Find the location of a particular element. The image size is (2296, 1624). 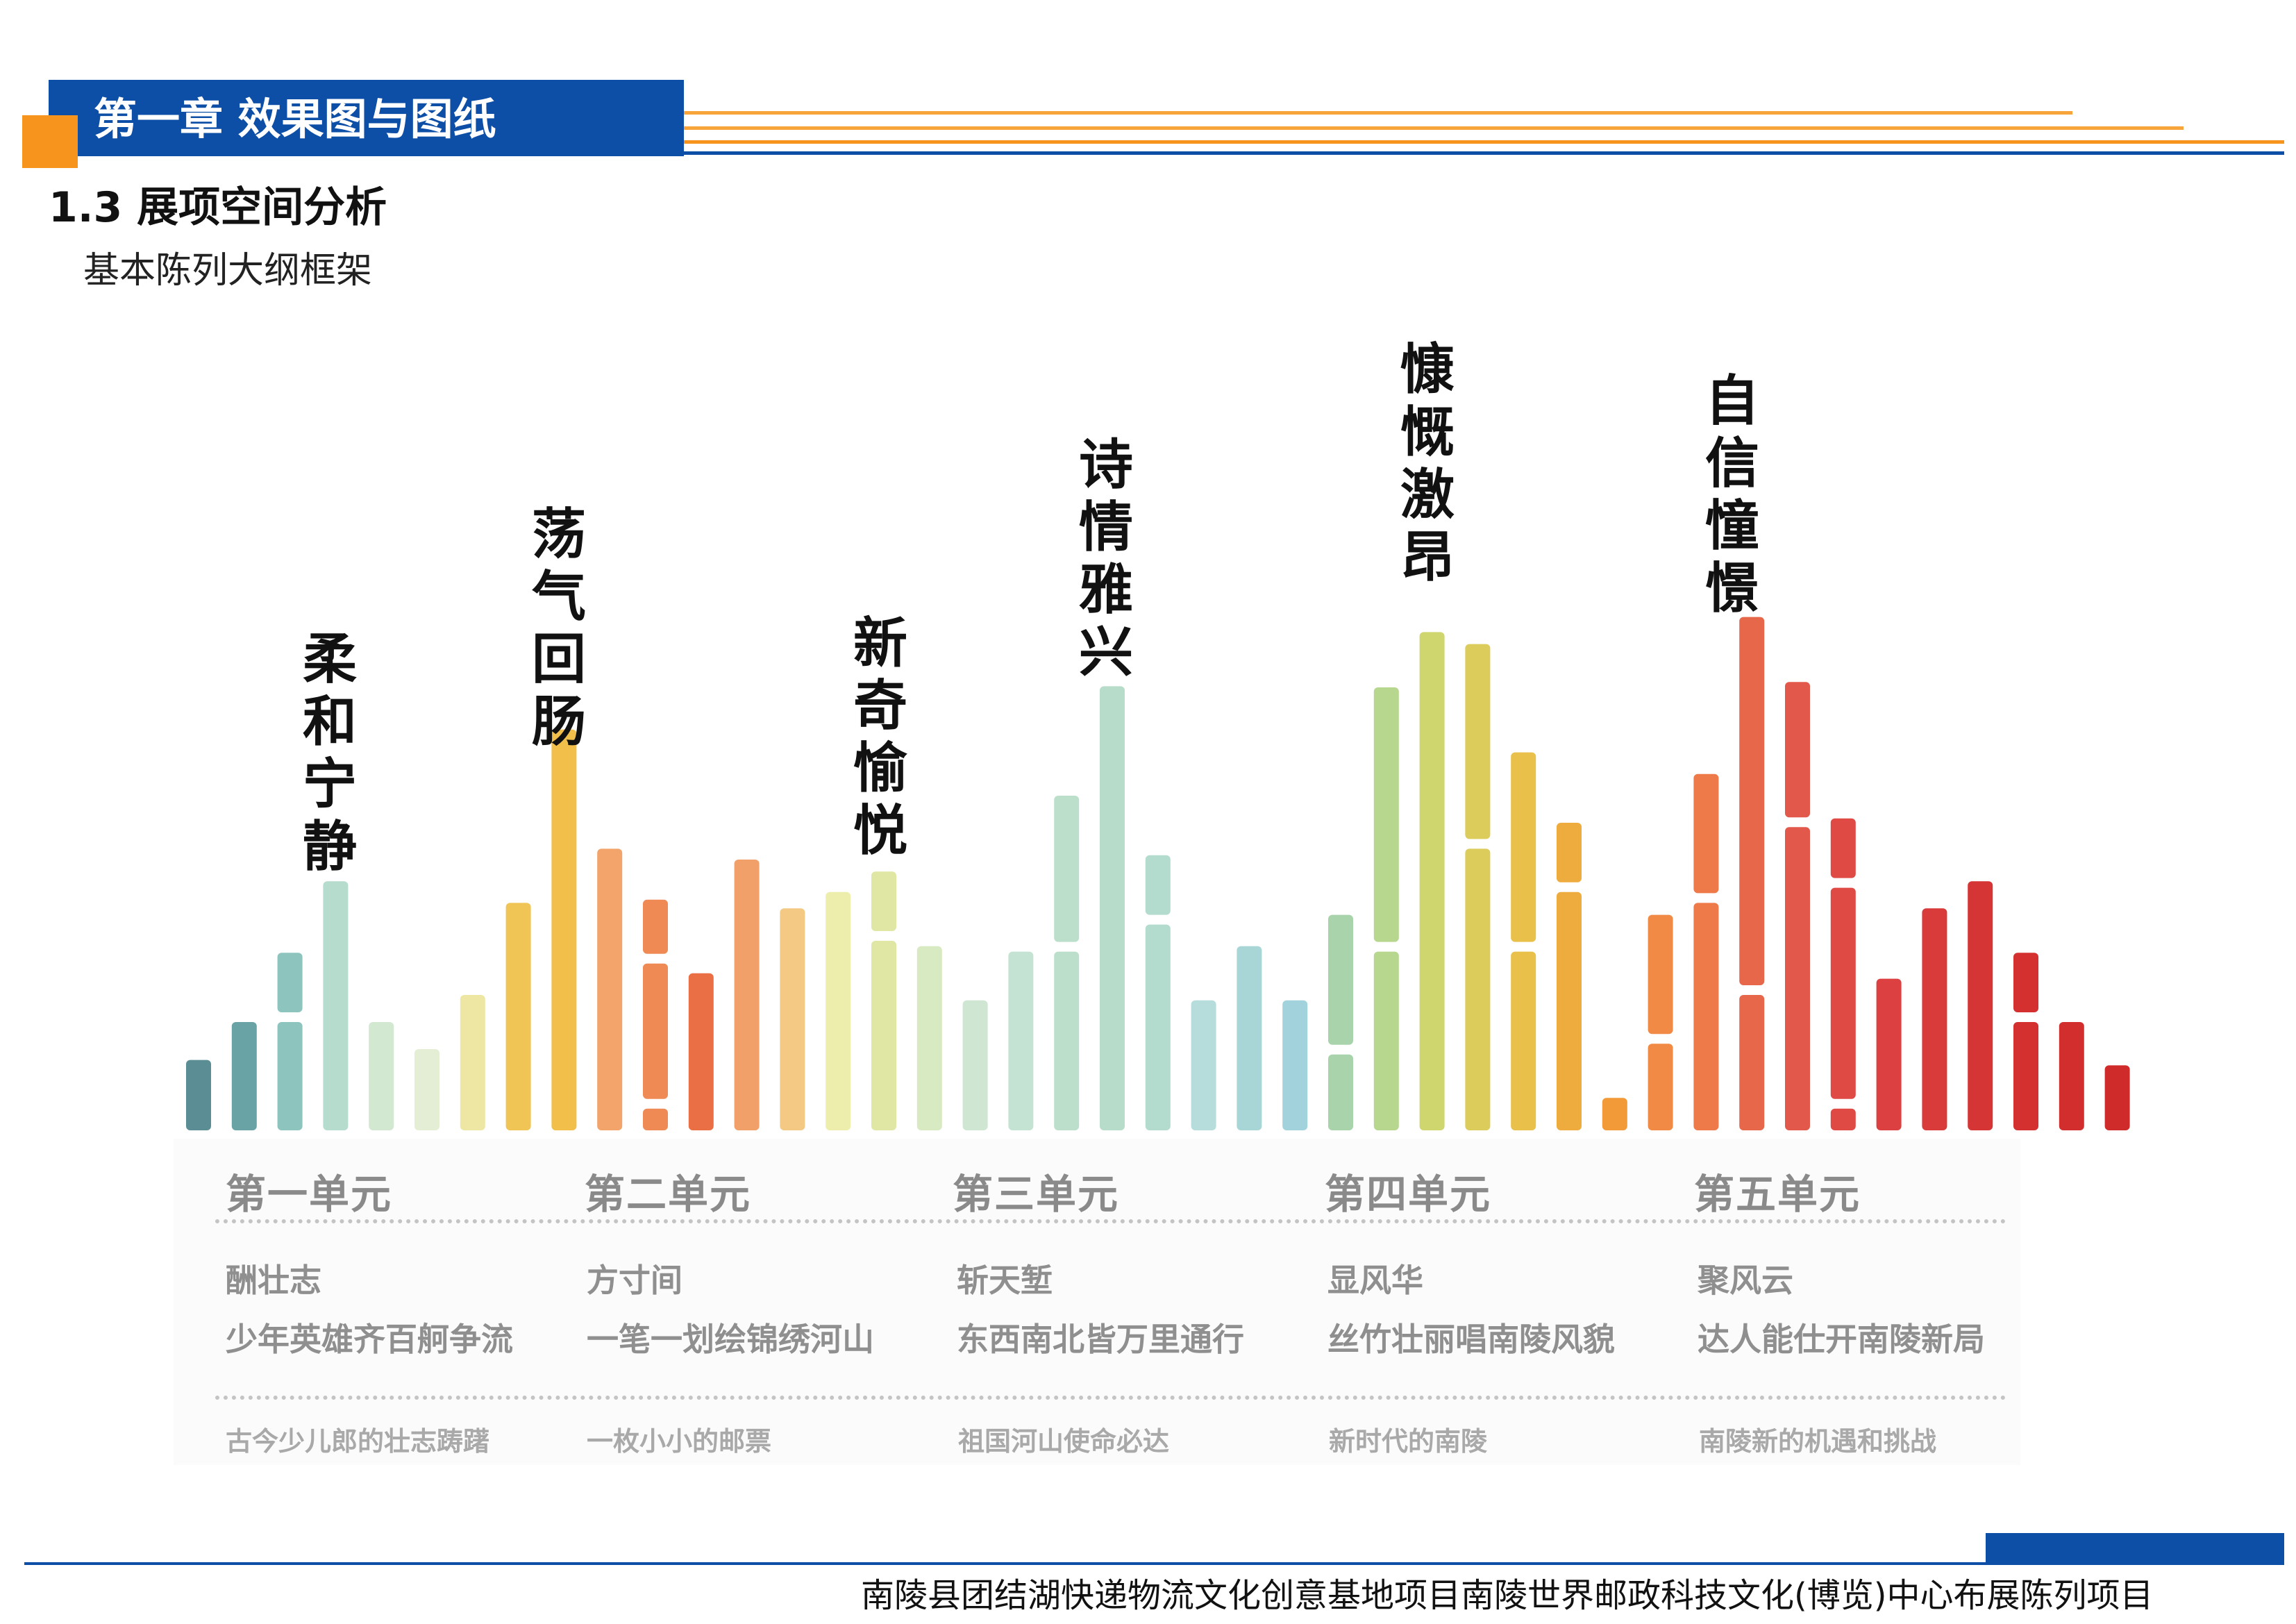

unit-4-note: 新时代的南陵 is located at coordinates (1408, 1441).